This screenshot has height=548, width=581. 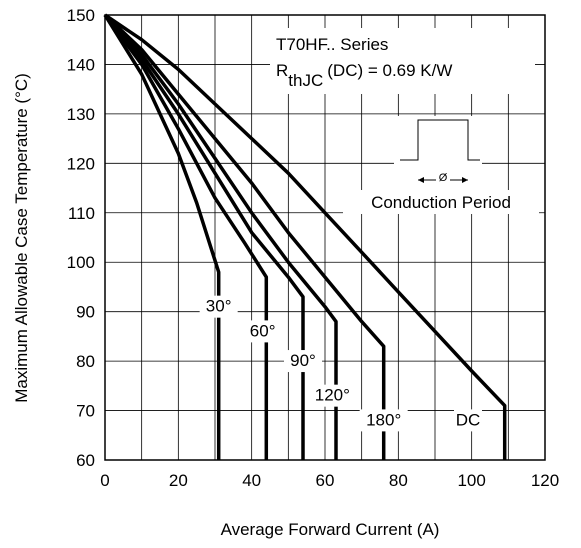 I want to click on y-tick-label: 120, so click(x=81, y=163).